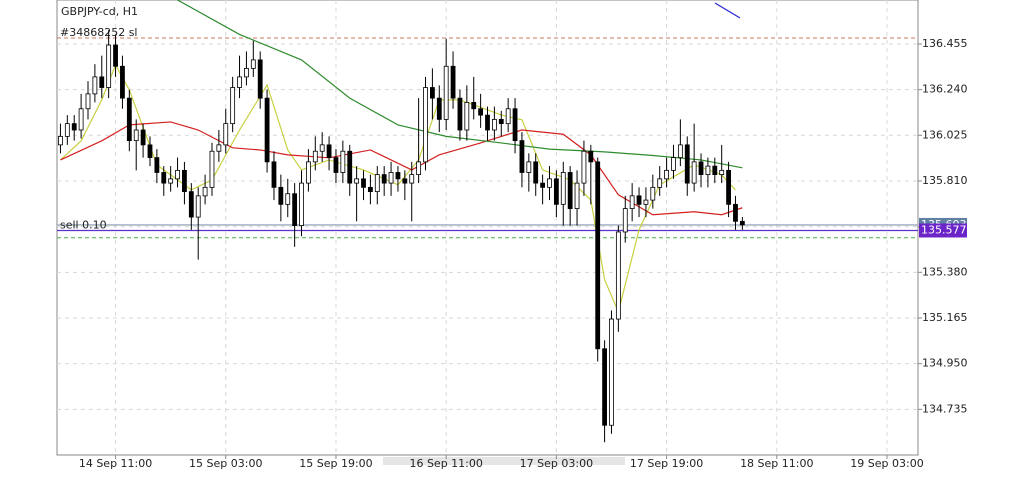 This screenshot has height=477, width=1024. I want to click on y-tick-label: 135.810, so click(945, 180).